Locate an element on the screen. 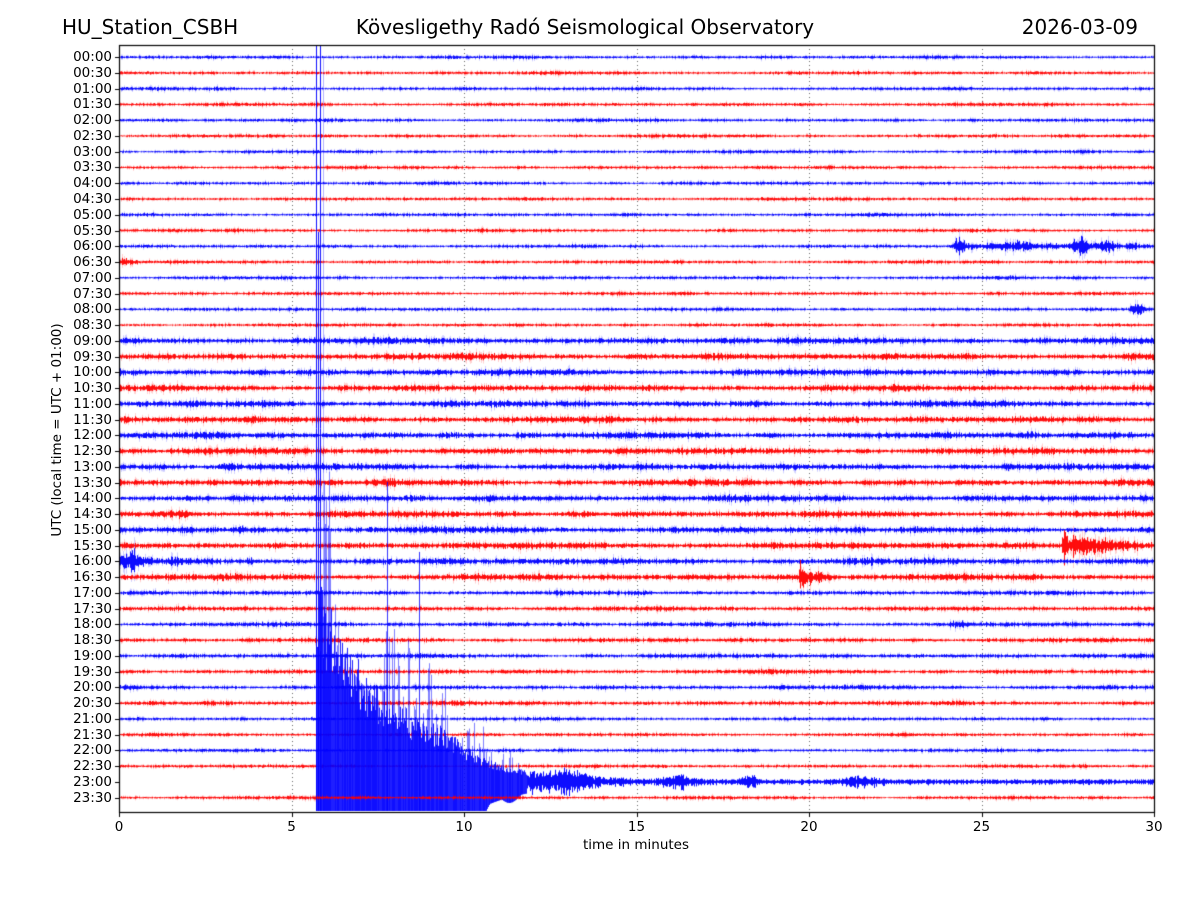 This screenshot has height=900, width=1200. y-axis-tick-label: 13:30 is located at coordinates (92, 482).